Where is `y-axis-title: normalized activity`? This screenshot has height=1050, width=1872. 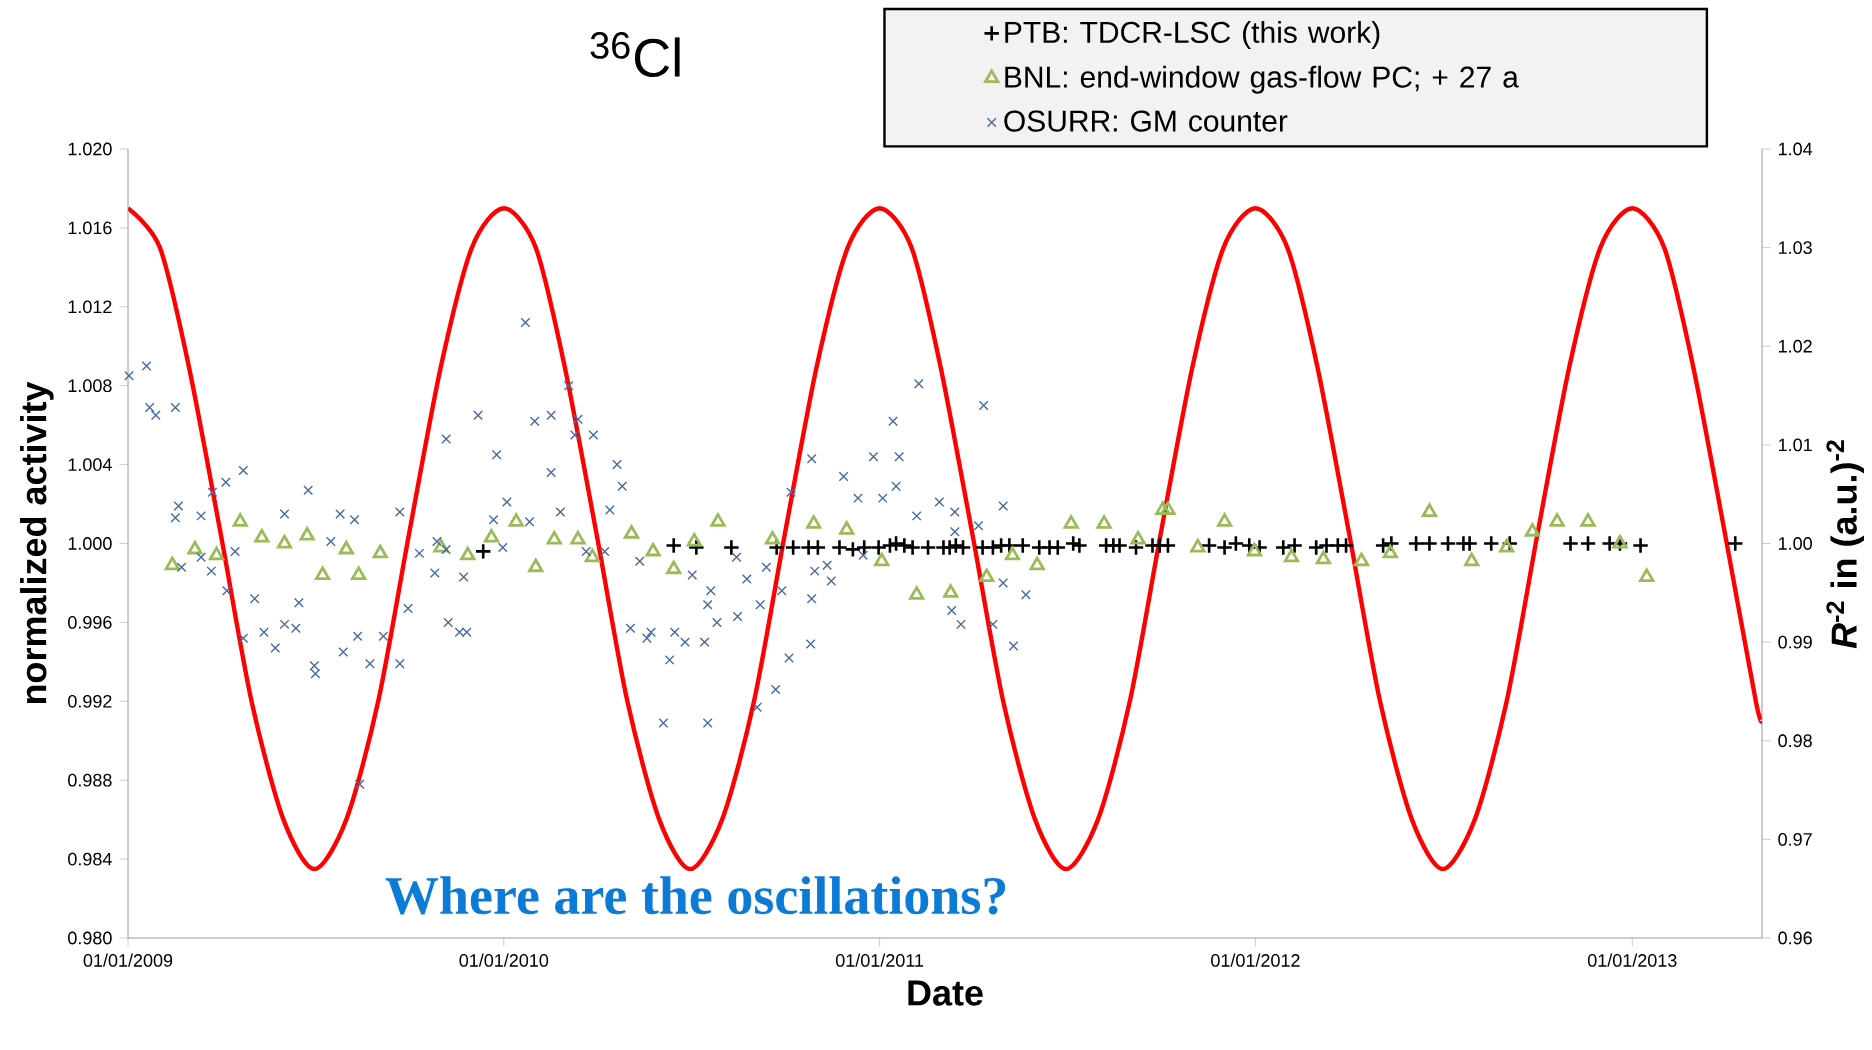 y-axis-title: normalized activity is located at coordinates (37, 542).